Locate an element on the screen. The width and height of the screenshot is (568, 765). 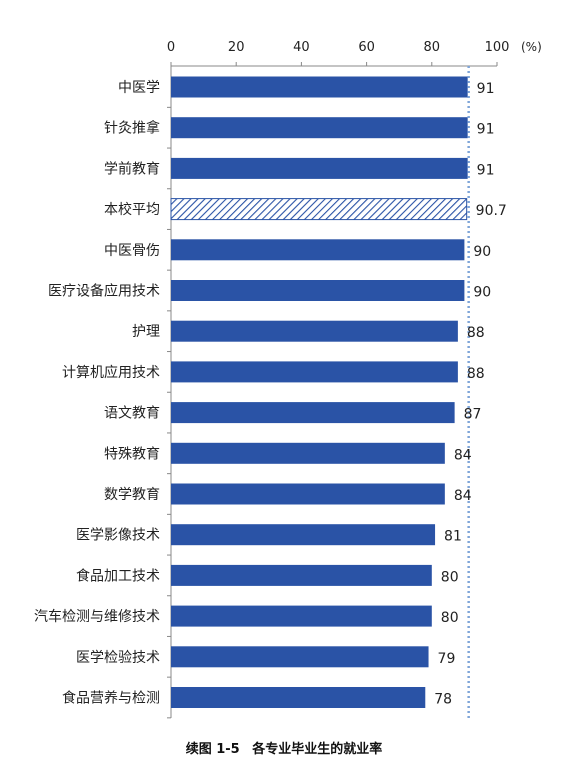
x-tick-label: 80 is located at coordinates (432, 47).